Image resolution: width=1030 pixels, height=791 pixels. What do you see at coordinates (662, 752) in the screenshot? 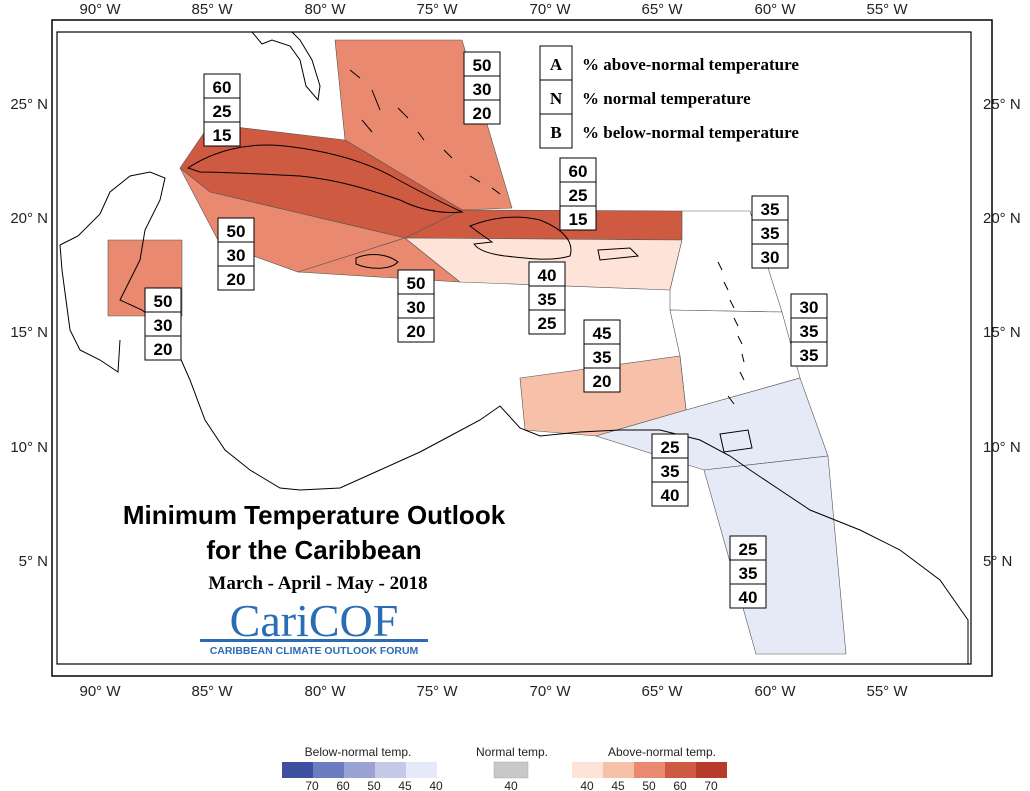
I see `colorbar-above-label: Above-normal temp.` at bounding box center [662, 752].